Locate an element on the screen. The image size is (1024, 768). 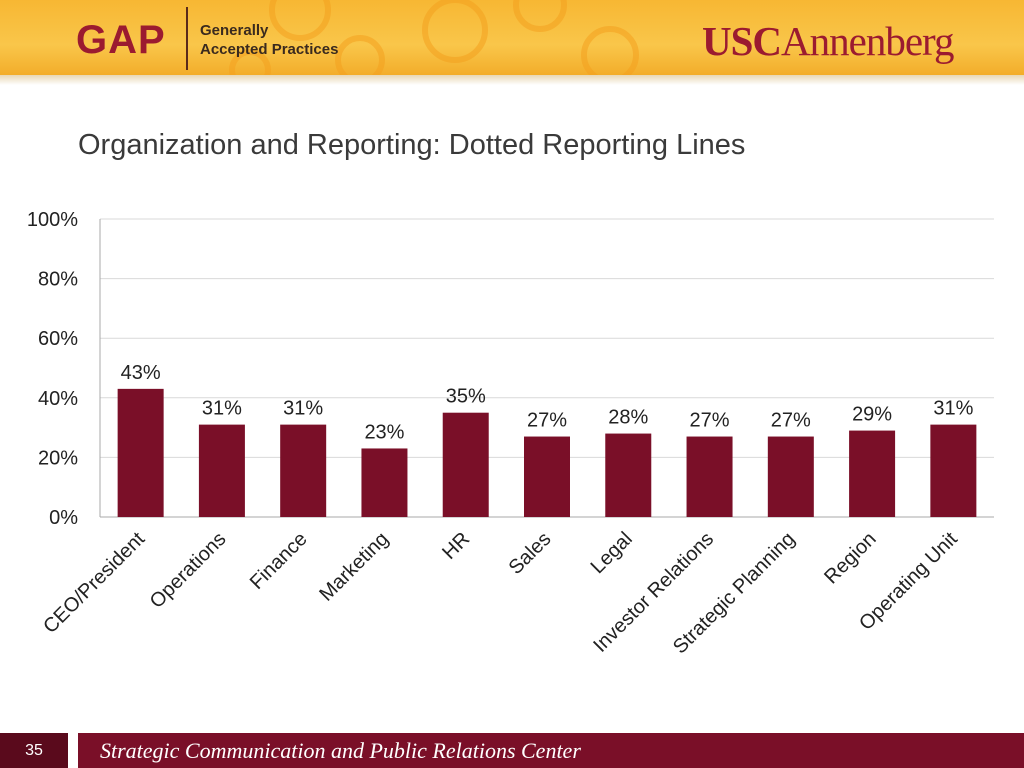
page-number-gap is located at coordinates (73, 750).